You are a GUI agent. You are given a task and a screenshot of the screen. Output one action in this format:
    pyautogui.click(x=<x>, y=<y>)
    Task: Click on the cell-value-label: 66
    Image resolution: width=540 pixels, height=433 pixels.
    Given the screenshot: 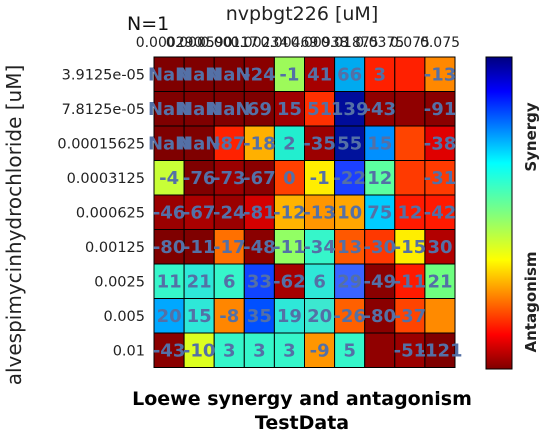 What is the action you would take?
    pyautogui.click(x=349, y=74)
    